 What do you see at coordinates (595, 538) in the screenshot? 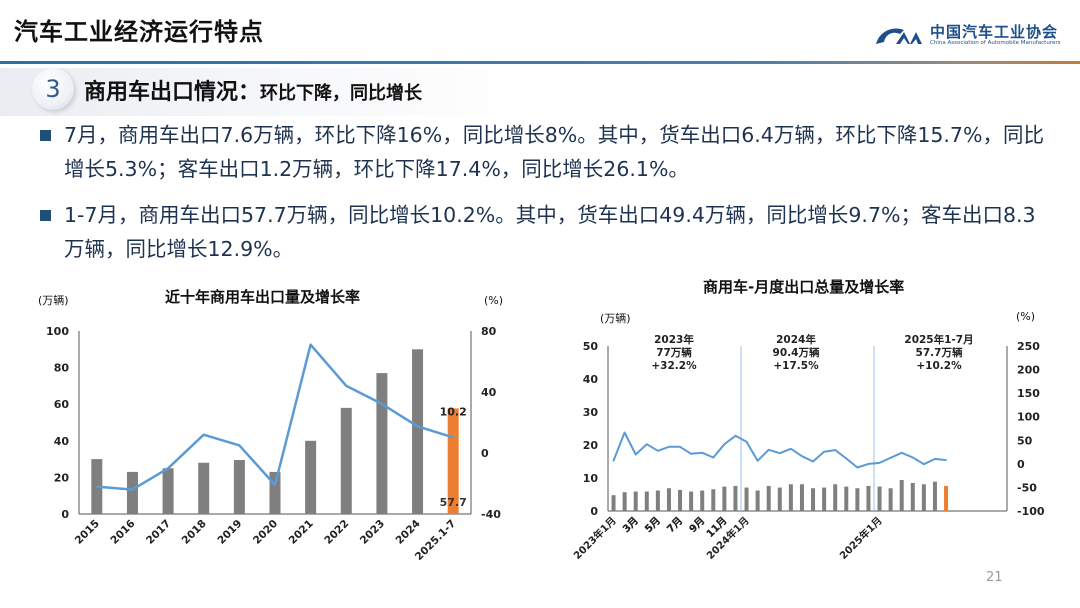
I see `x-tick-label: 2023年1月` at bounding box center [595, 538].